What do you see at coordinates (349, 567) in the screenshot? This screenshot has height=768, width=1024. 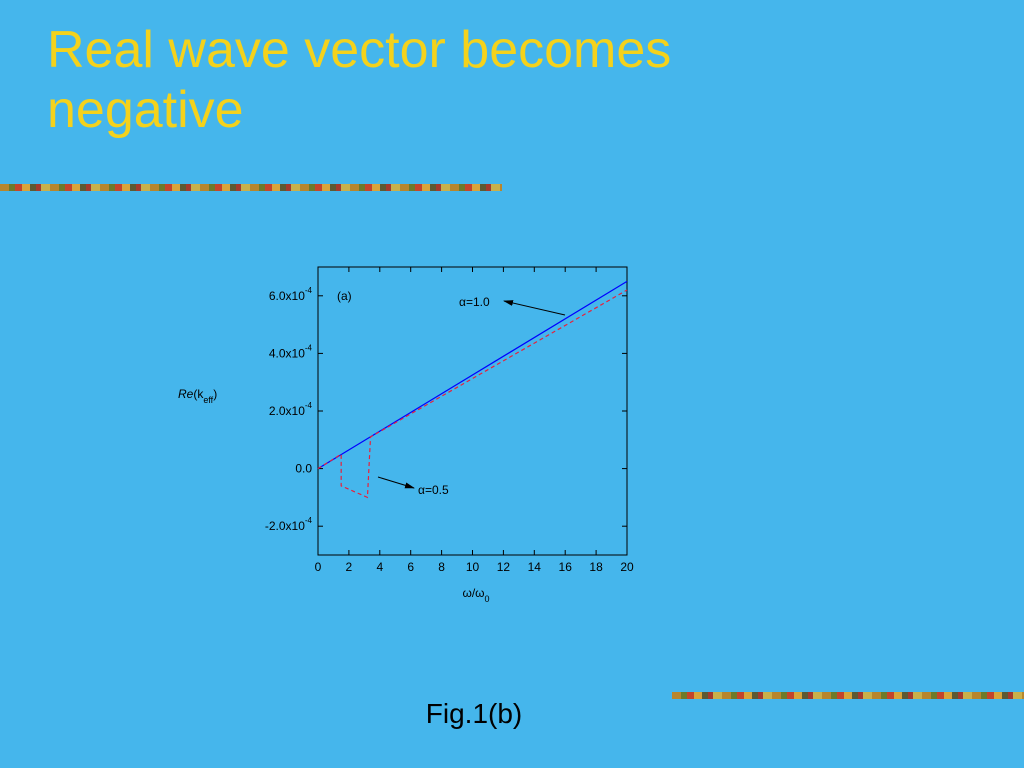 I see `x-tick-label: 2` at bounding box center [349, 567].